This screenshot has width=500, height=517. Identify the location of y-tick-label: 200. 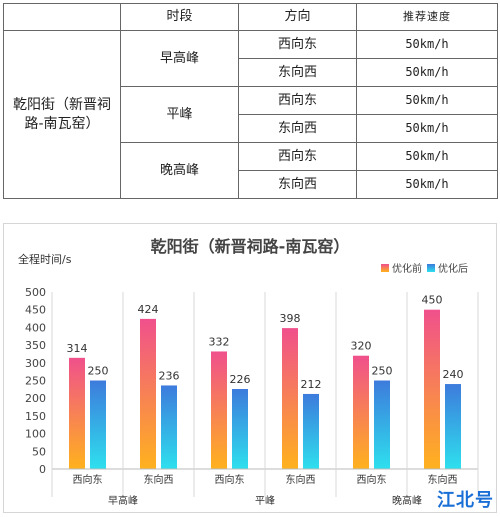
(35, 398).